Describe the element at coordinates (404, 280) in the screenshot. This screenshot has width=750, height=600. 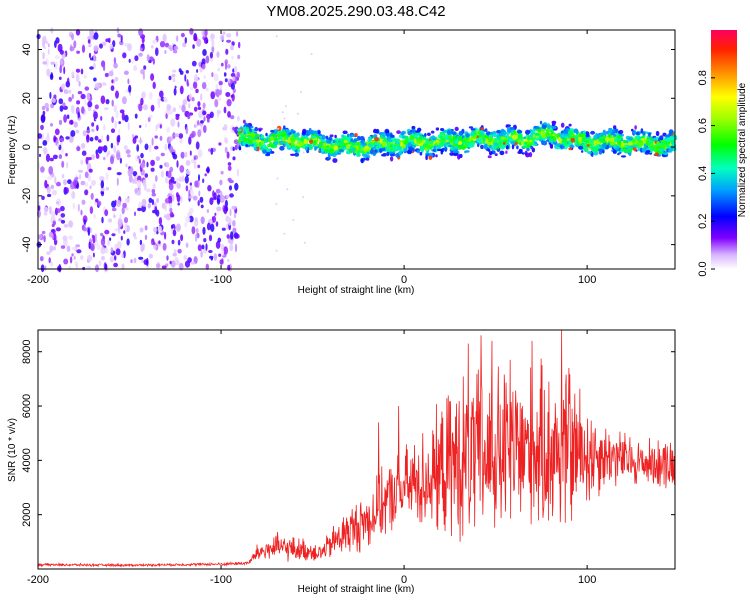
I see `x-tick-label: 0` at that location.